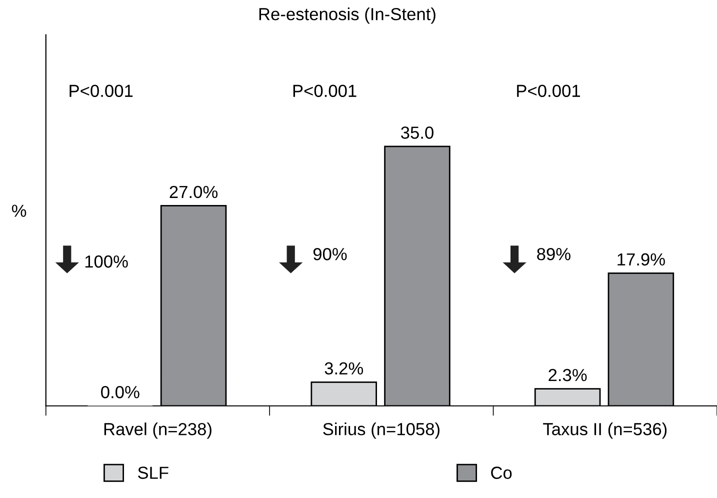  I want to click on data-label: 2.3%, so click(567, 375).